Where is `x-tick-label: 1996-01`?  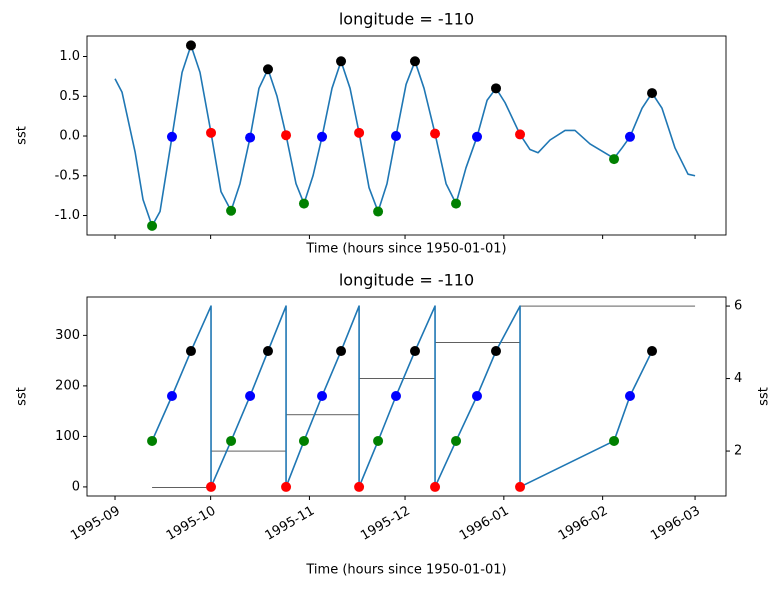
x-tick-label: 1996-01 is located at coordinates (484, 524).